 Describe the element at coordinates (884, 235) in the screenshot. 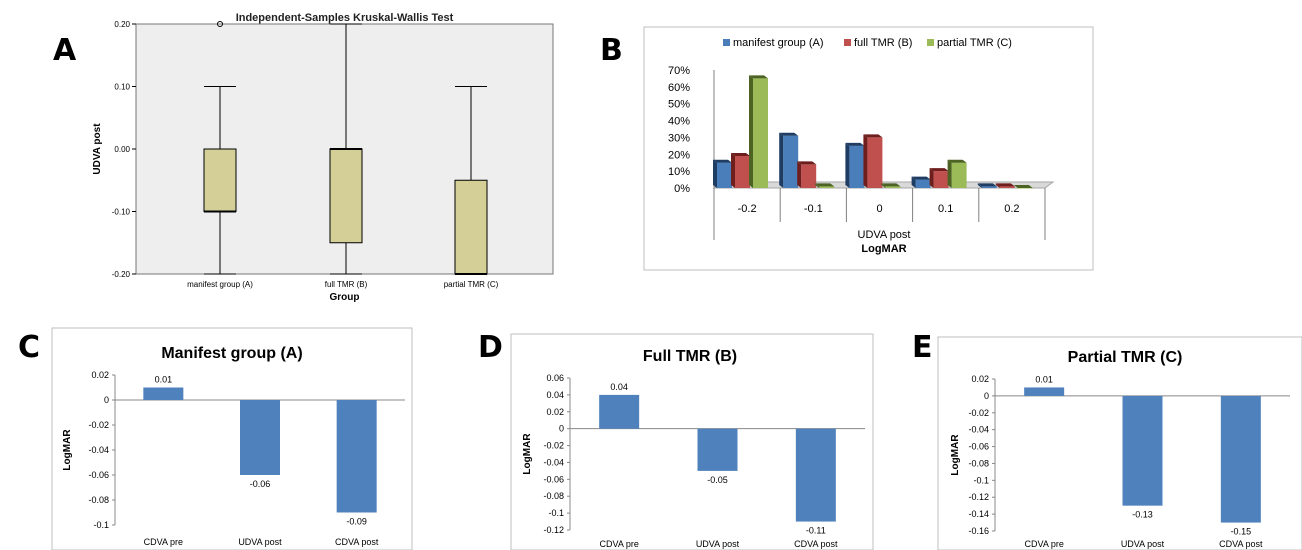

I see `x-axis-label-b: UDVA post` at that location.